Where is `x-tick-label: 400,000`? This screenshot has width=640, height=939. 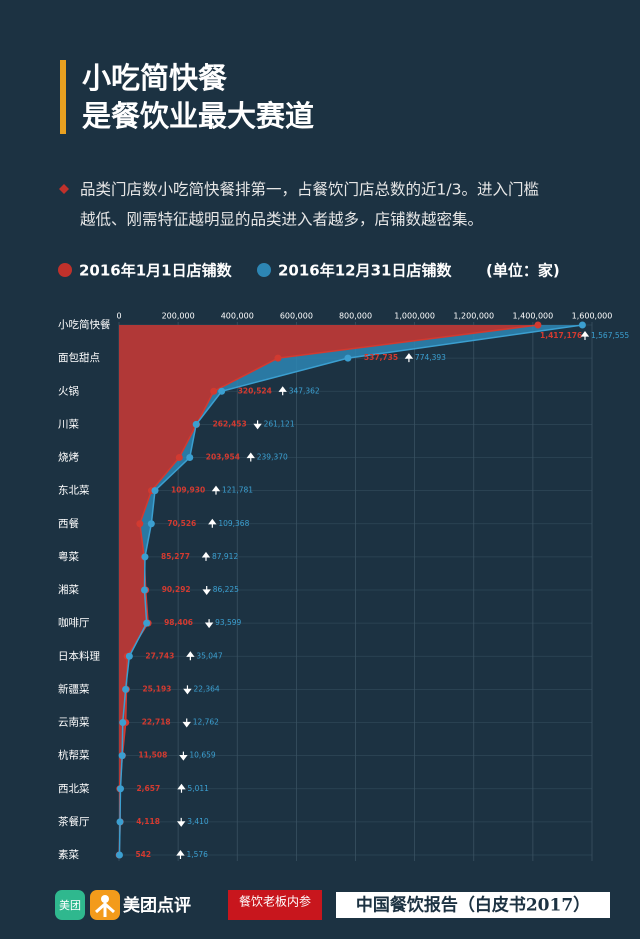 x-tick-label: 400,000 is located at coordinates (237, 316).